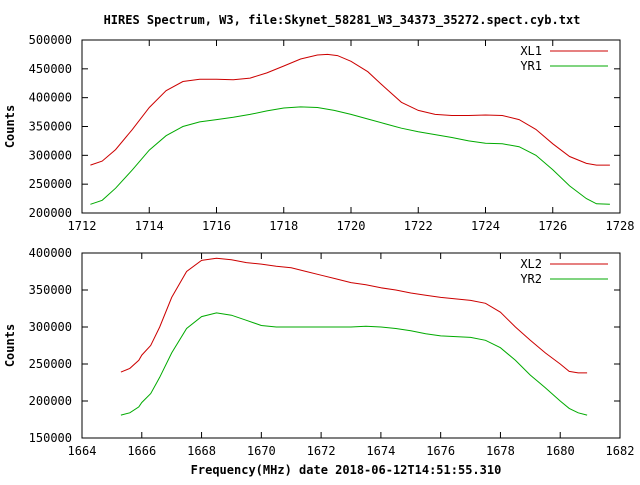  What do you see at coordinates (485, 226) in the screenshot?
I see `x-tick-label: 1724` at bounding box center [485, 226].